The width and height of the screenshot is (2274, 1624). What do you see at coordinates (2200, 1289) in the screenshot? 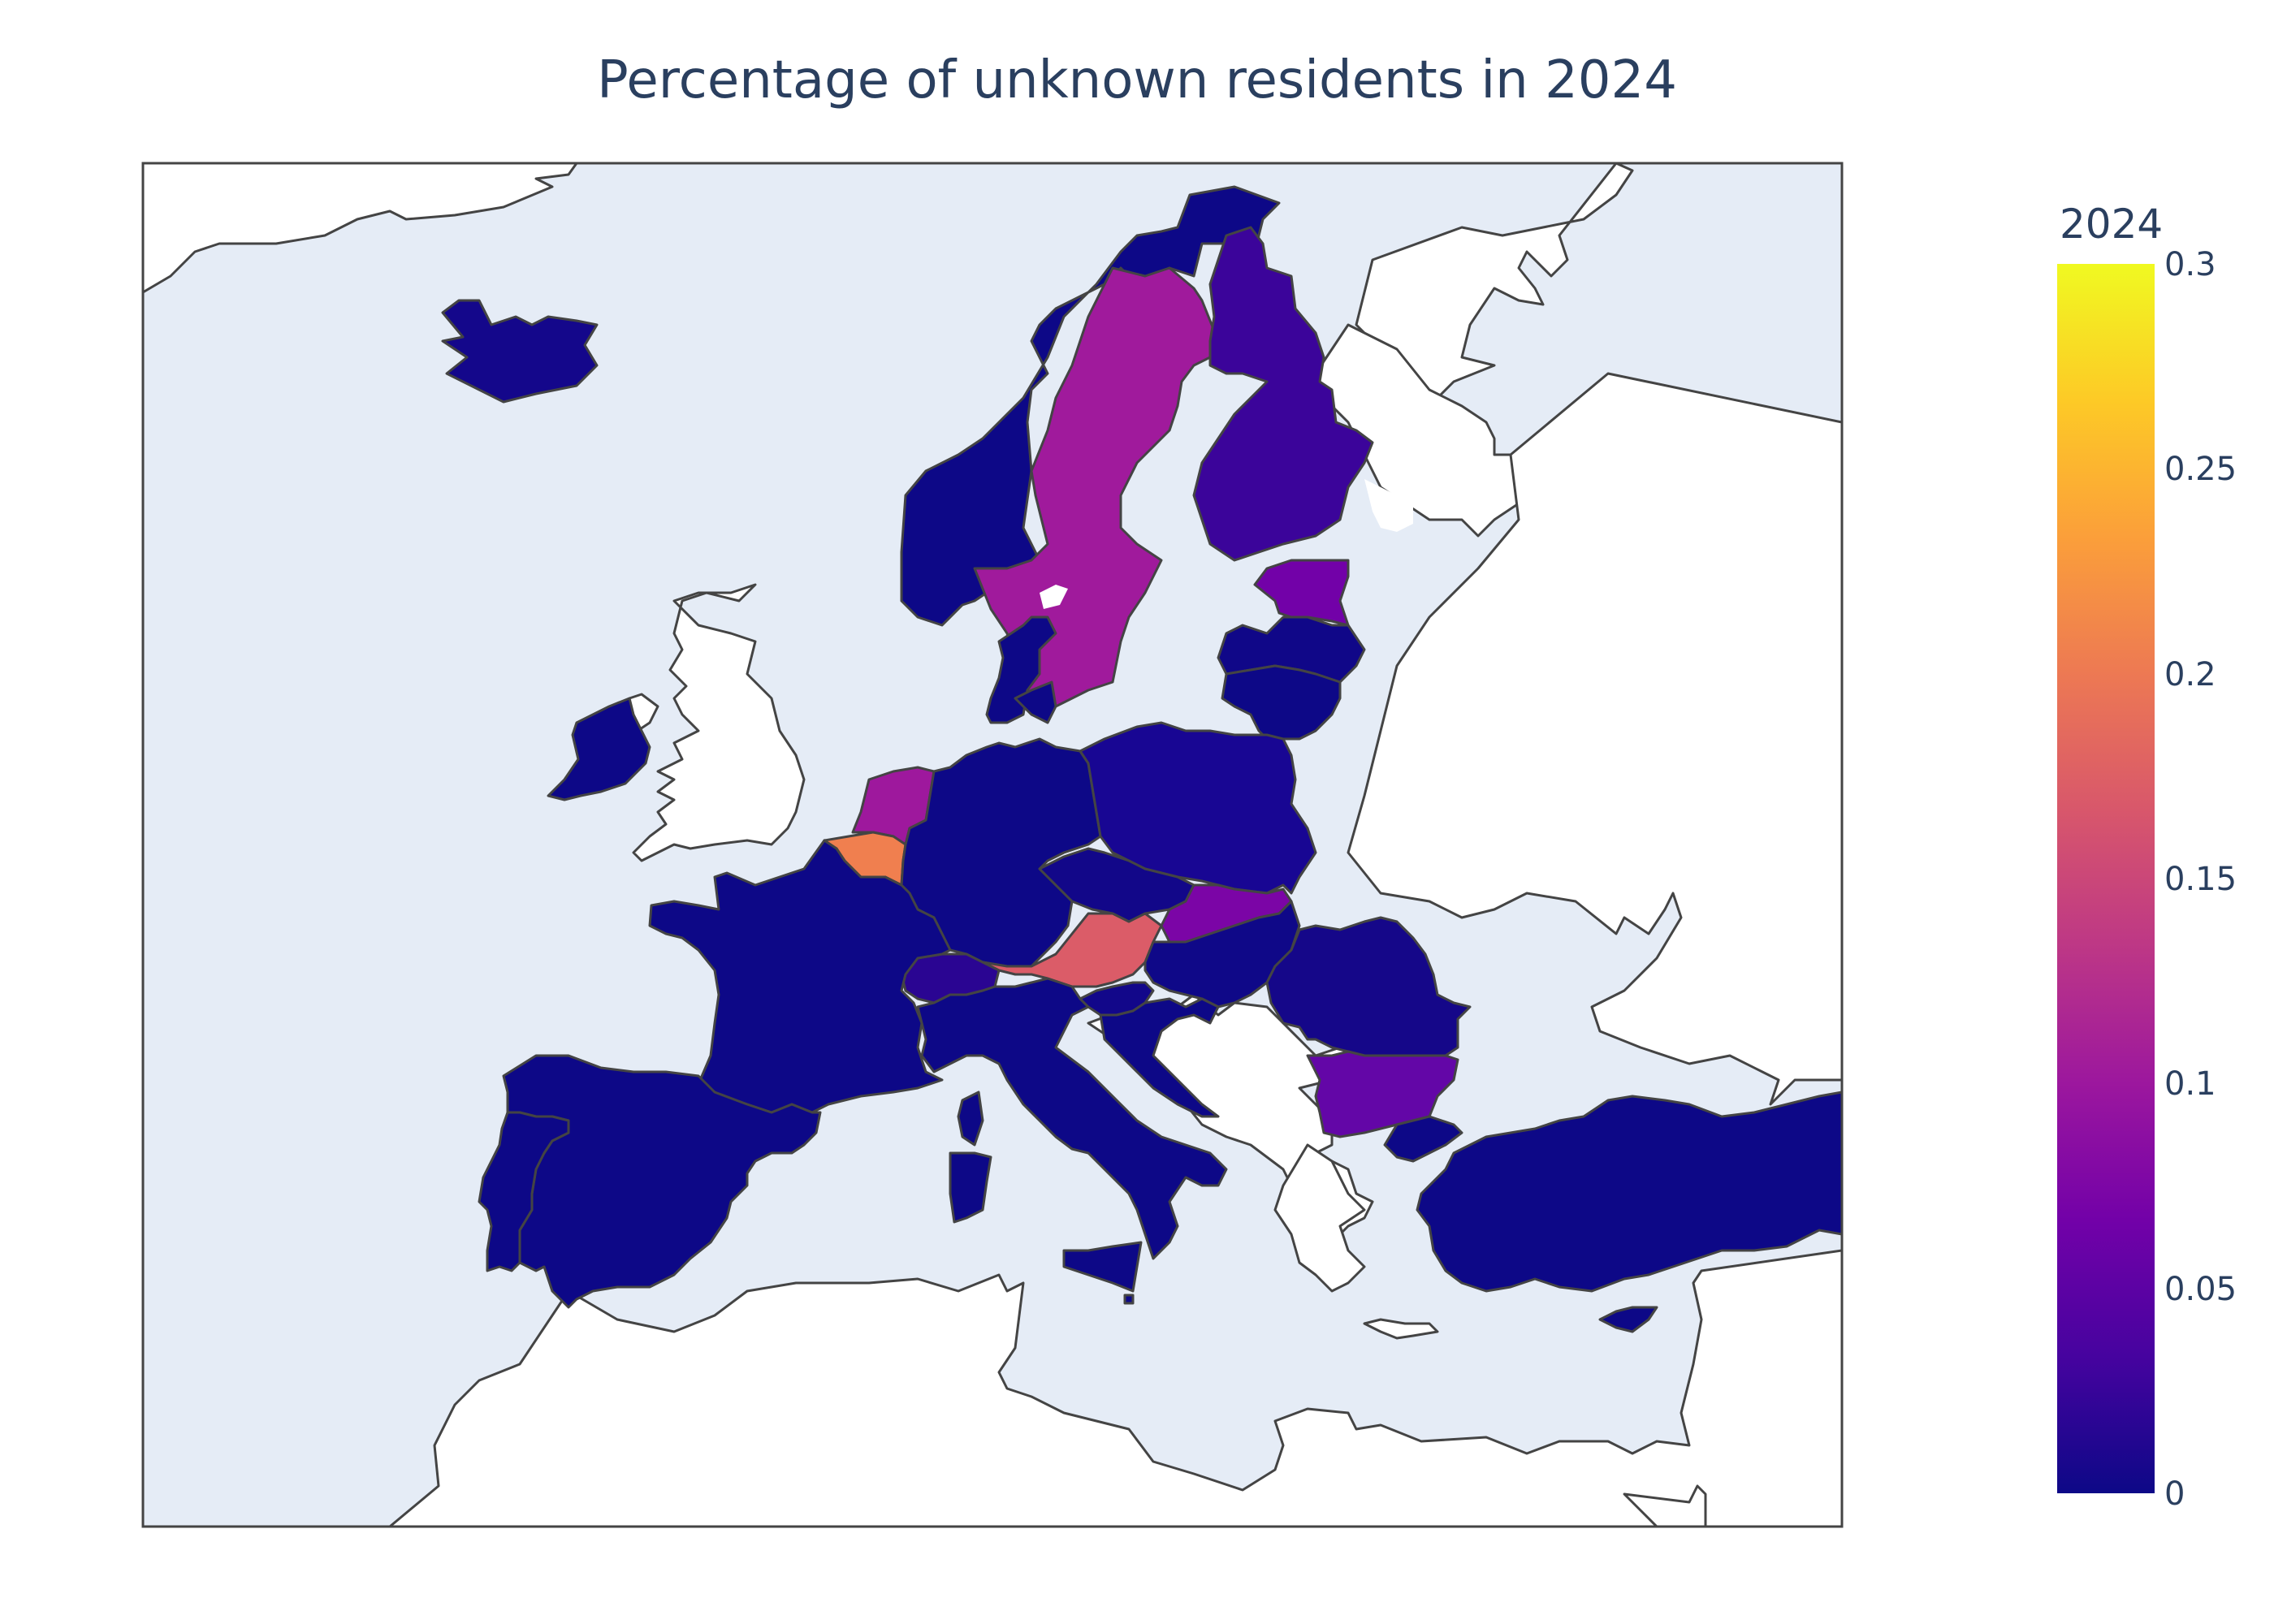
I see `colorbar-tick-label: 0.05` at bounding box center [2200, 1289].